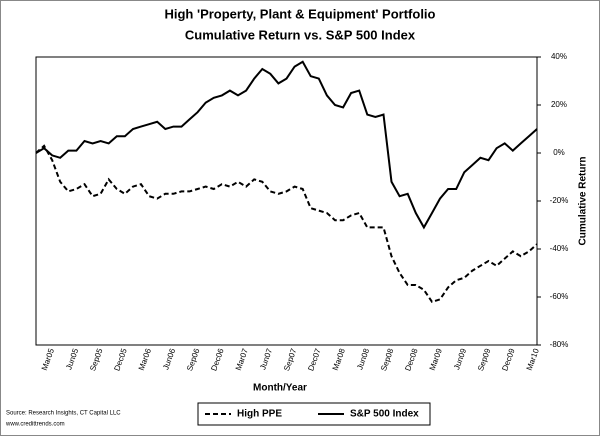 This screenshot has width=600, height=436. Describe the element at coordinates (559, 344) in the screenshot. I see `y-tick-label: -80%` at that location.